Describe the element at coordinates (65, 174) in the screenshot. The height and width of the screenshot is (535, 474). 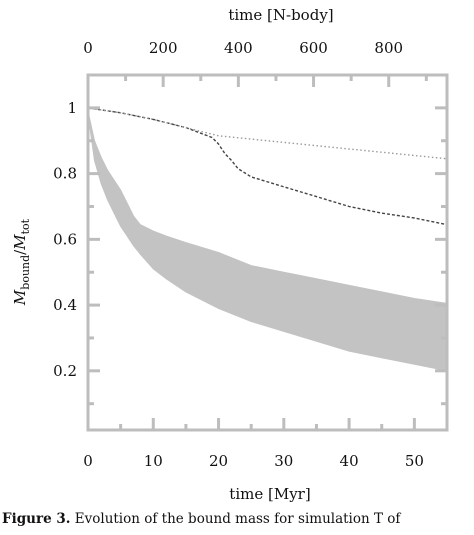
I see `y-tick-label: 0.8` at that location.